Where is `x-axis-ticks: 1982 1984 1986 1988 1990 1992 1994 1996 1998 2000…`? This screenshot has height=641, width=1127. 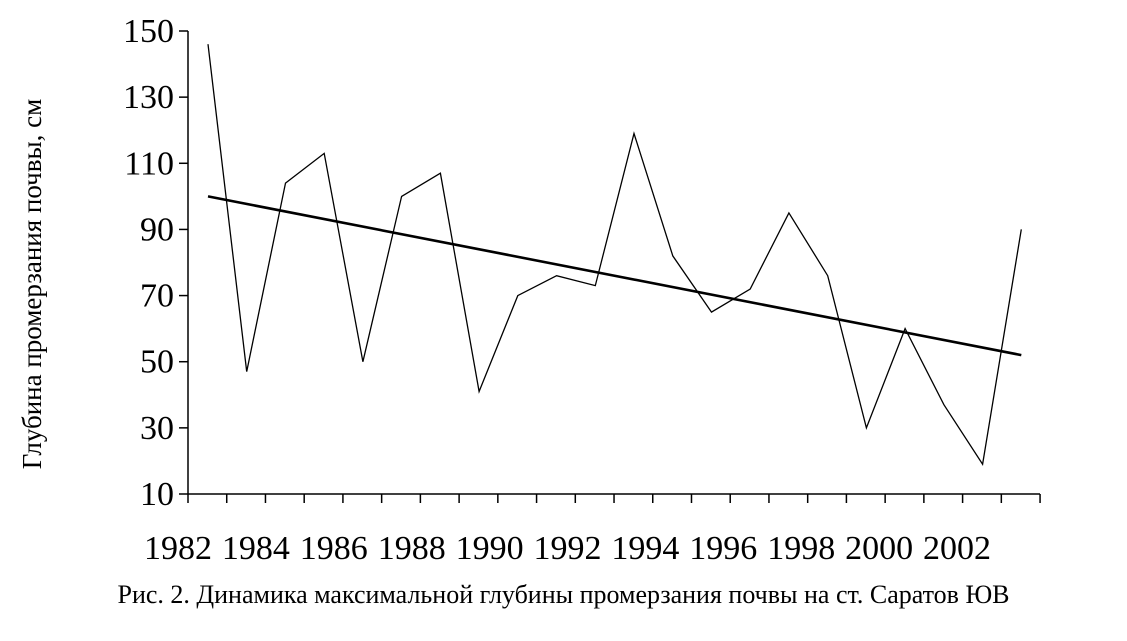
x-axis-ticks: 1982 1984 1986 1988 1990 1992 1994 1996 1998 2000… is located at coordinates (592, 530).